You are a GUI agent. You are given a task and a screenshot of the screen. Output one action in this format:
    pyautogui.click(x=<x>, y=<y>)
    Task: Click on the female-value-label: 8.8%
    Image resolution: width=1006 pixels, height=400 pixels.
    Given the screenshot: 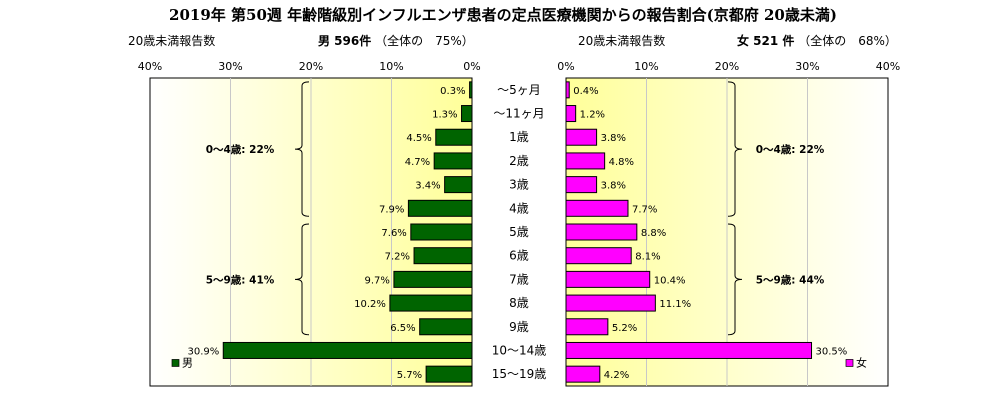 What is the action you would take?
    pyautogui.click(x=653, y=233)
    